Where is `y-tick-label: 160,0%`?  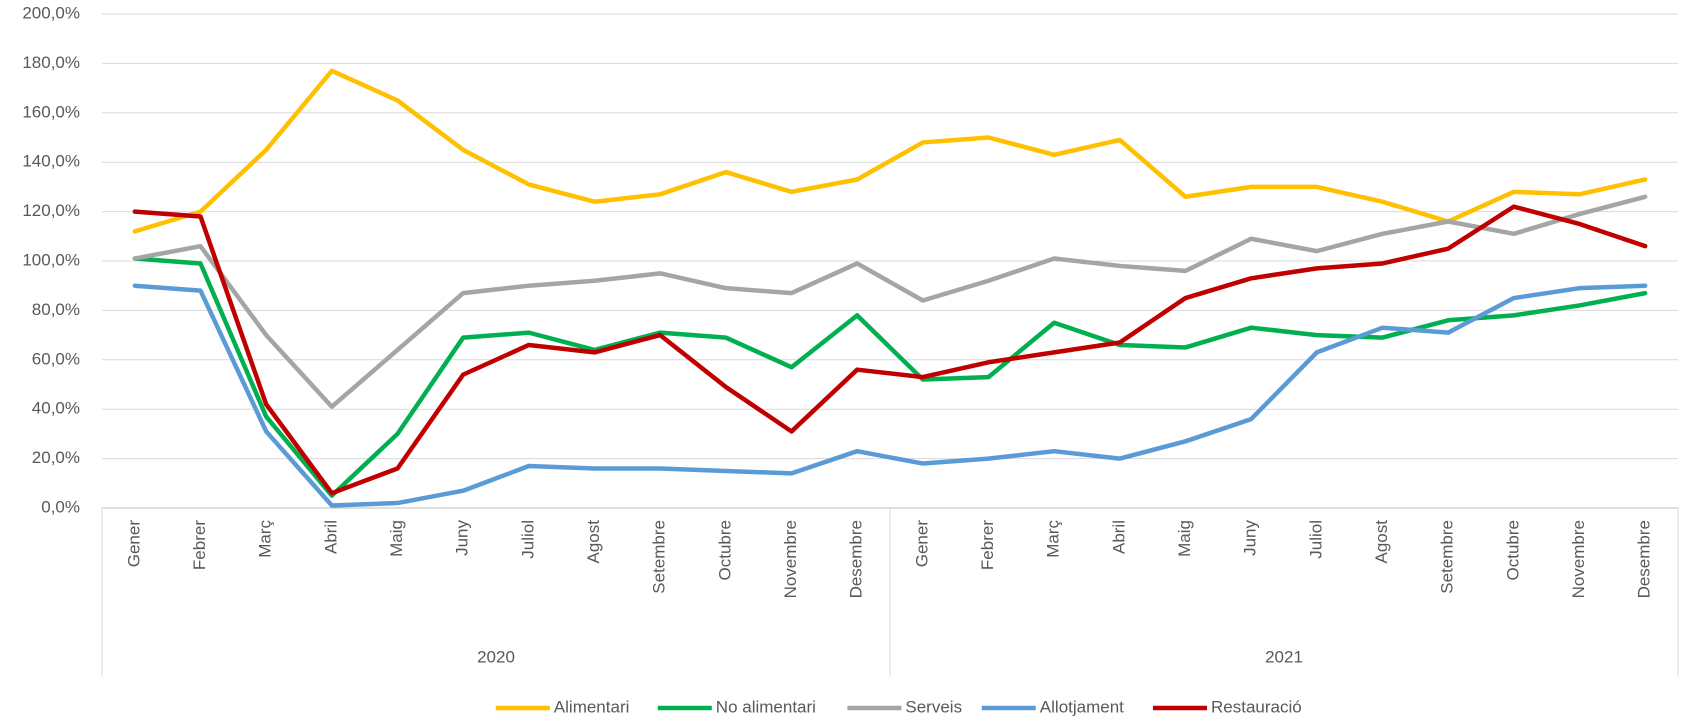 y-tick-label: 160,0% is located at coordinates (51, 111).